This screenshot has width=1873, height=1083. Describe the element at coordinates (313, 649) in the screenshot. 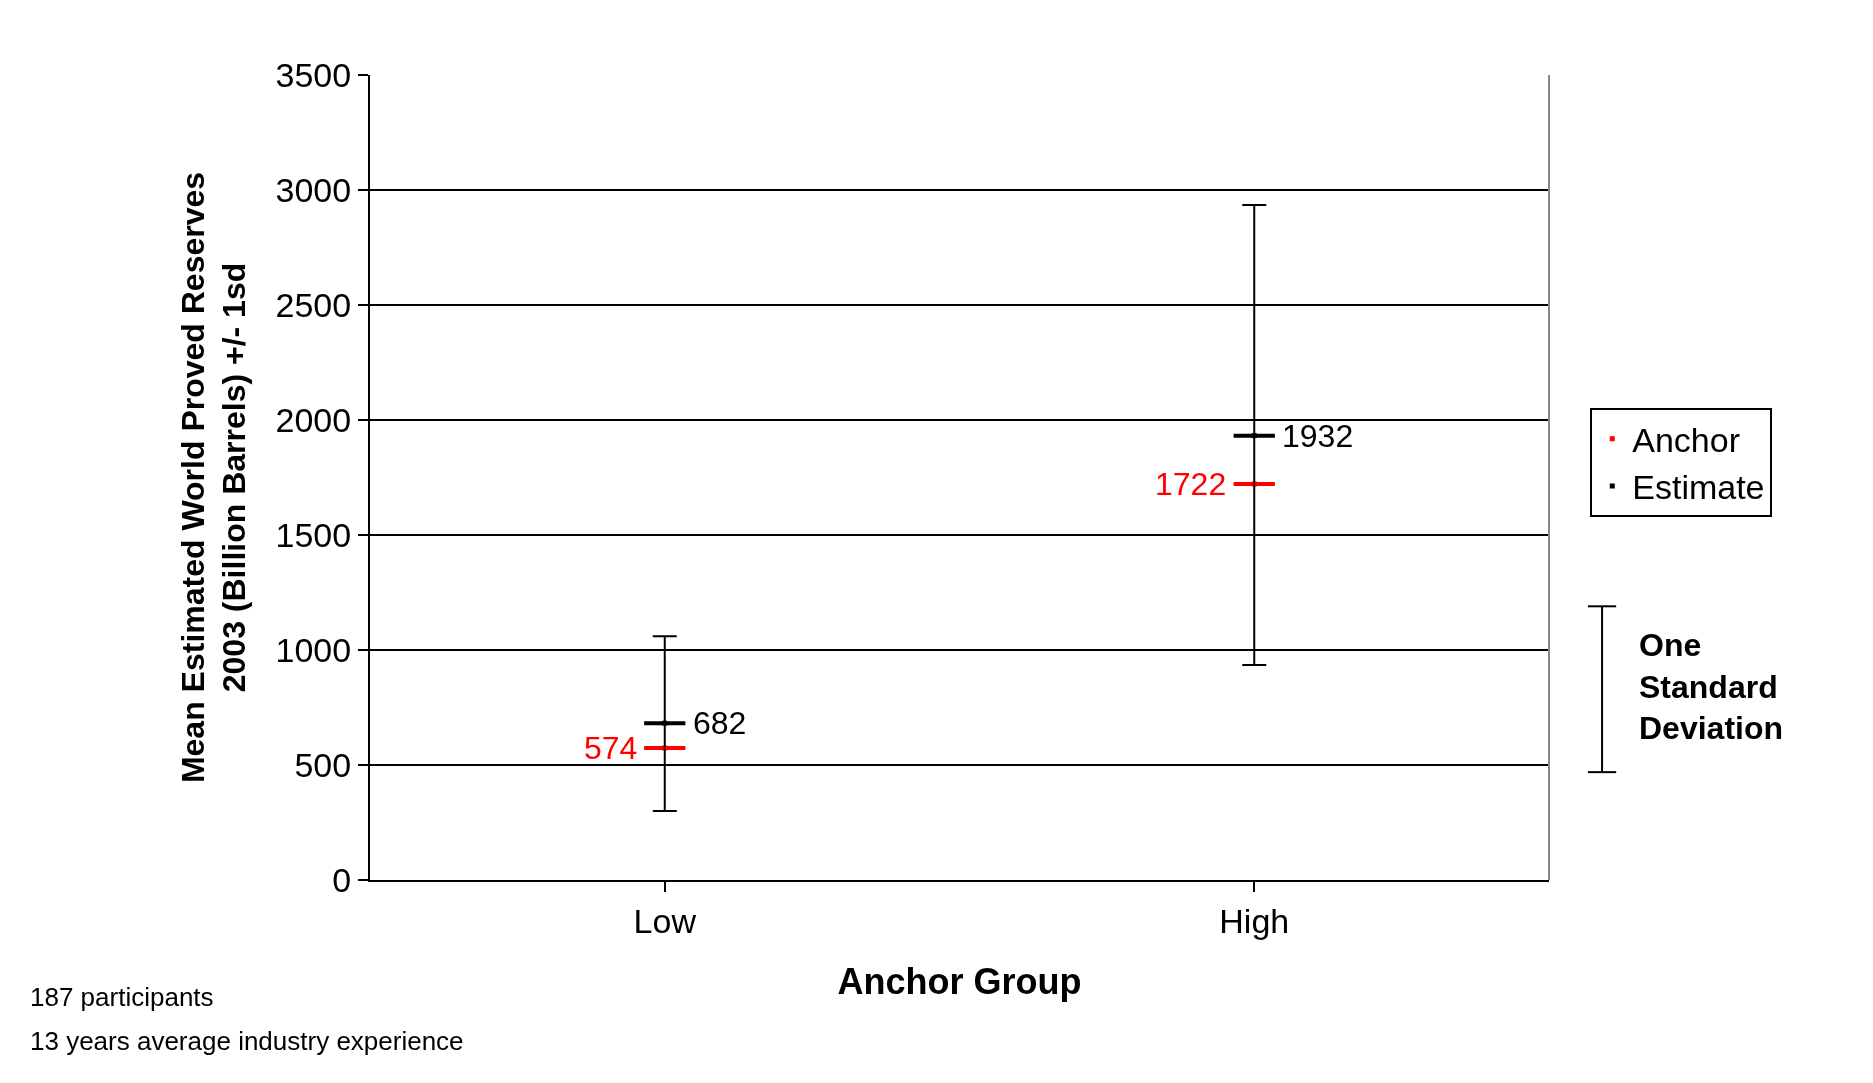

I see `y-tick-label: 1000` at that location.